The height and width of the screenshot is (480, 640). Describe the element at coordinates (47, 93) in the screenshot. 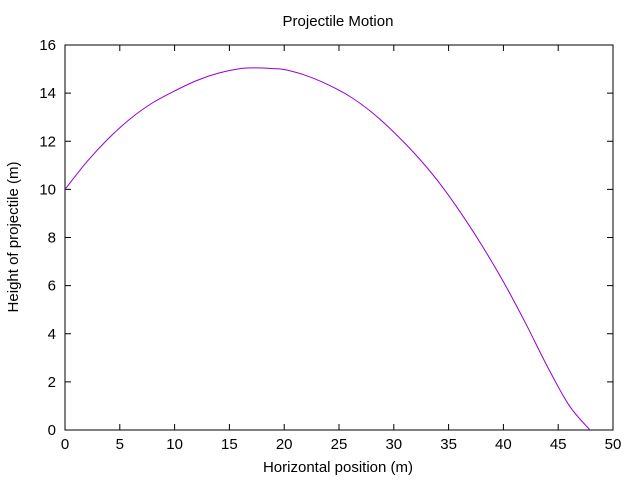

I see `y-tick-label: 14` at that location.